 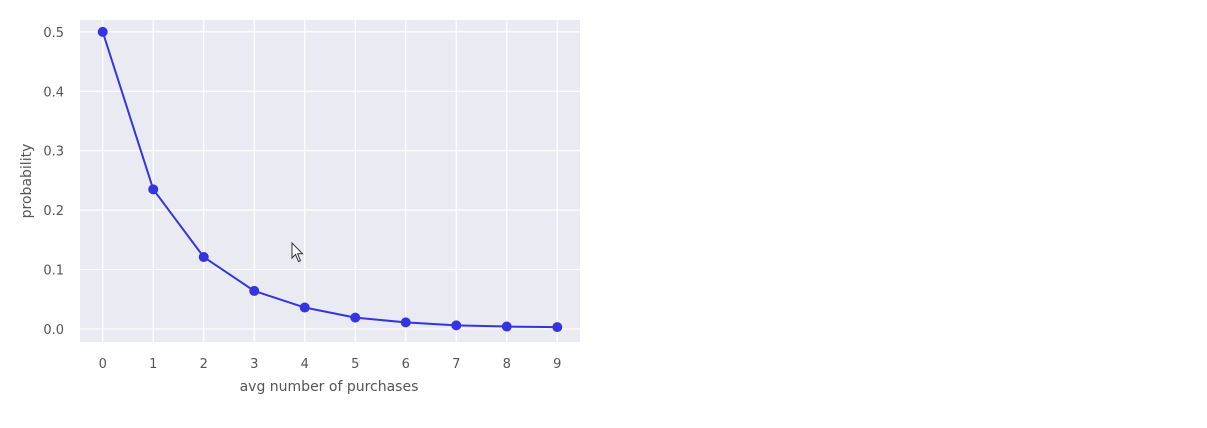 I want to click on x-tick-label: 1, so click(x=153, y=364).